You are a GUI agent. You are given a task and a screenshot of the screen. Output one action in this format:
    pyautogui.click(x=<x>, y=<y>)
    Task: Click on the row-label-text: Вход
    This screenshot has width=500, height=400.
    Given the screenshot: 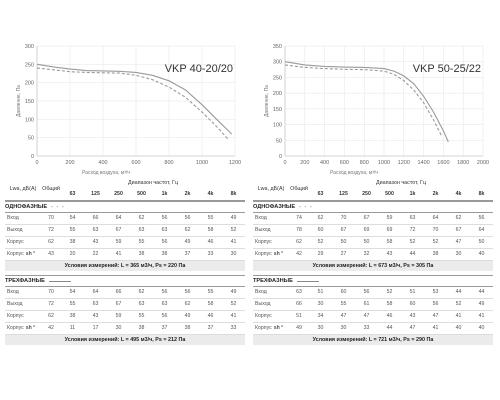 What is the action you would take?
    pyautogui.click(x=13, y=218)
    